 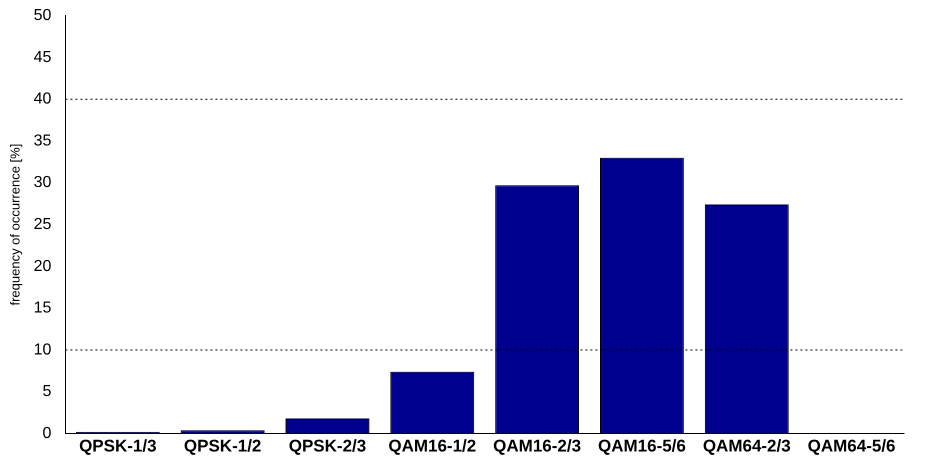 I want to click on y-tick-label: 15, so click(x=43, y=308).